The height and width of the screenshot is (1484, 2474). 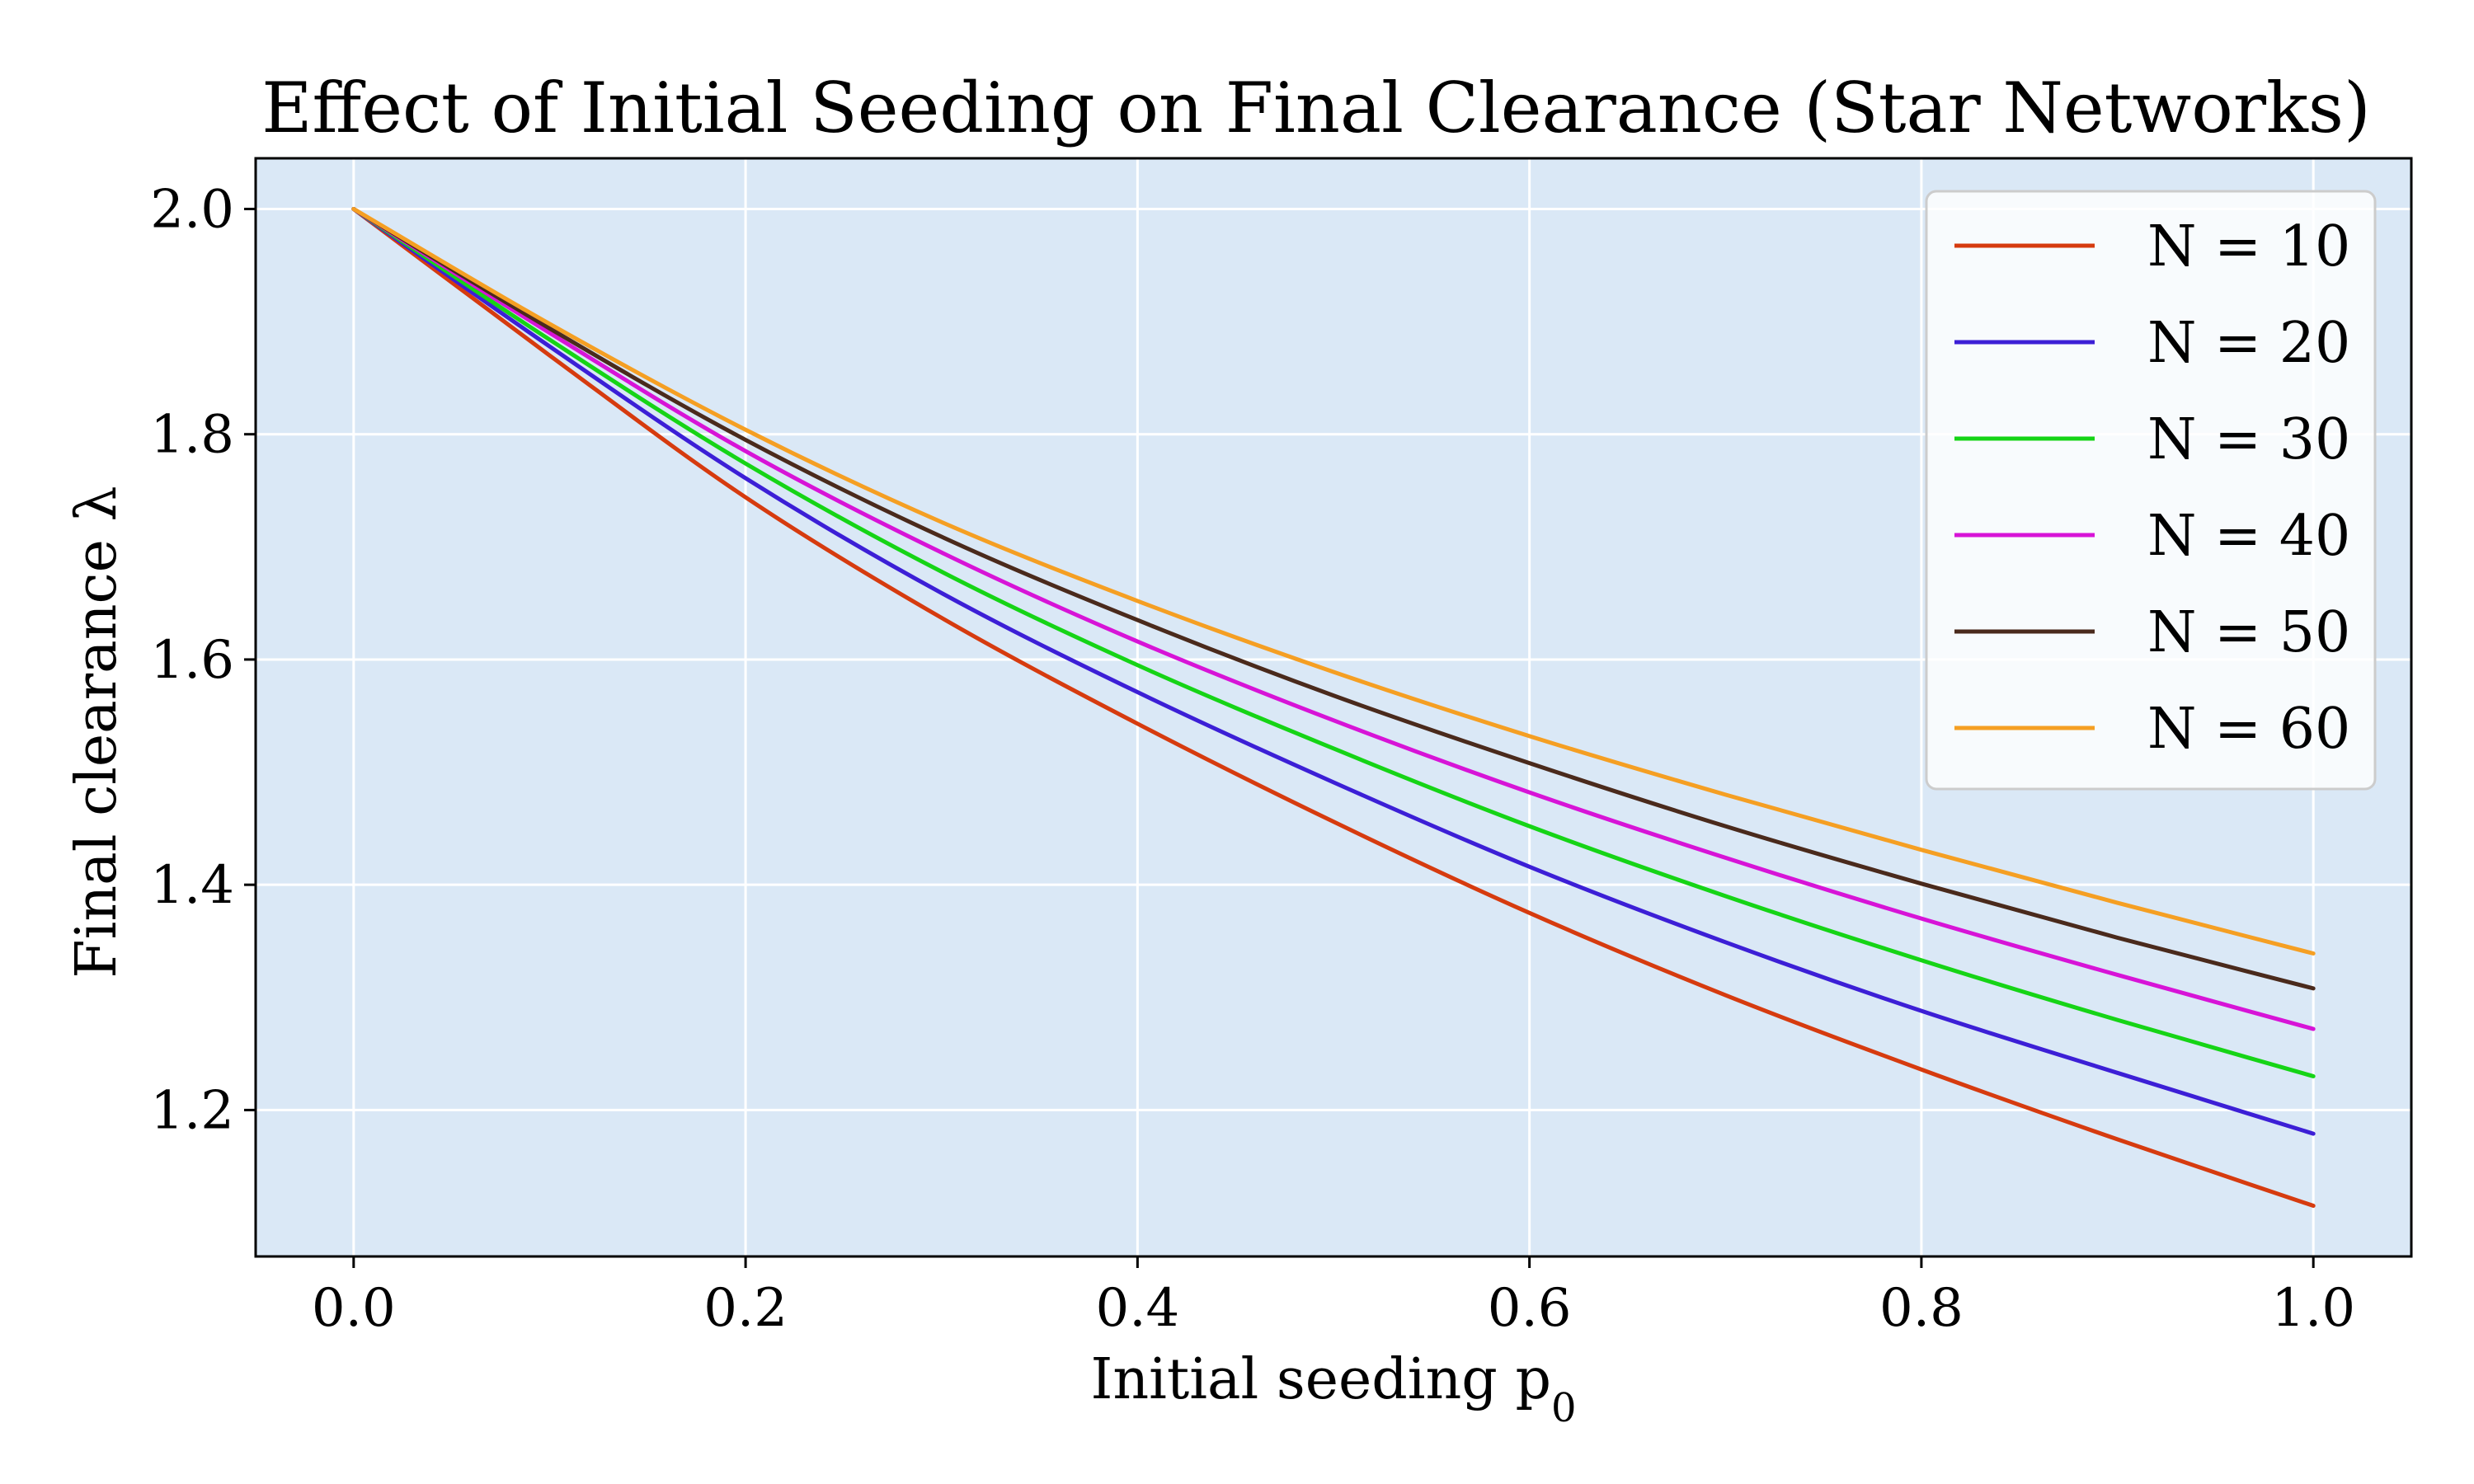 What do you see at coordinates (192, 1110) in the screenshot?
I see `y-tick-label: 1.2` at bounding box center [192, 1110].